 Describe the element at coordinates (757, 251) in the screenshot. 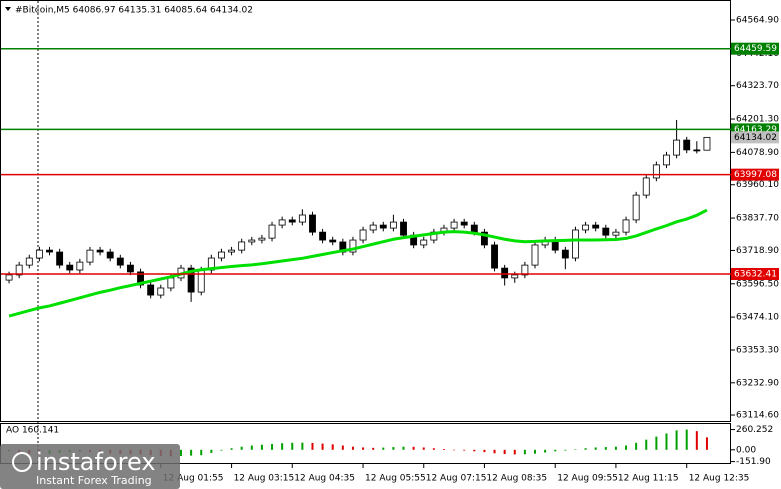

I see `y-tick-label: 63718.90` at that location.